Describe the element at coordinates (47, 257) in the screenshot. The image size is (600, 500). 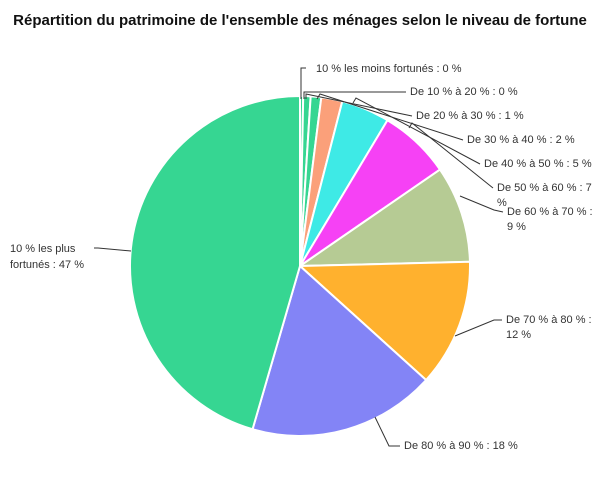
I see `slice-label-9: 10 % les plus fortunés : 47 %` at that location.